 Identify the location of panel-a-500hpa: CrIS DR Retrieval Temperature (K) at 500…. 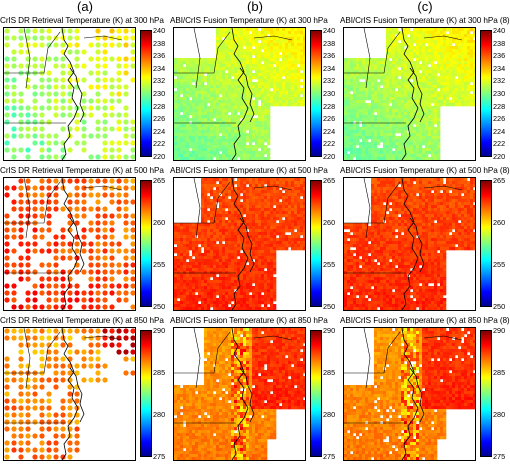
(85, 240).